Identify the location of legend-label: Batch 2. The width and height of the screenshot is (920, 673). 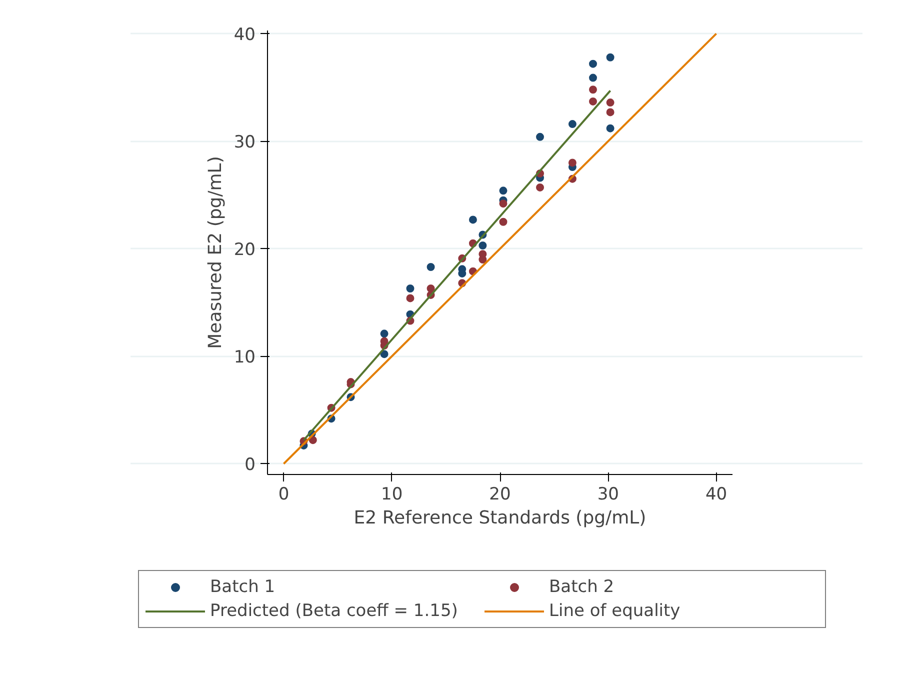
(582, 587).